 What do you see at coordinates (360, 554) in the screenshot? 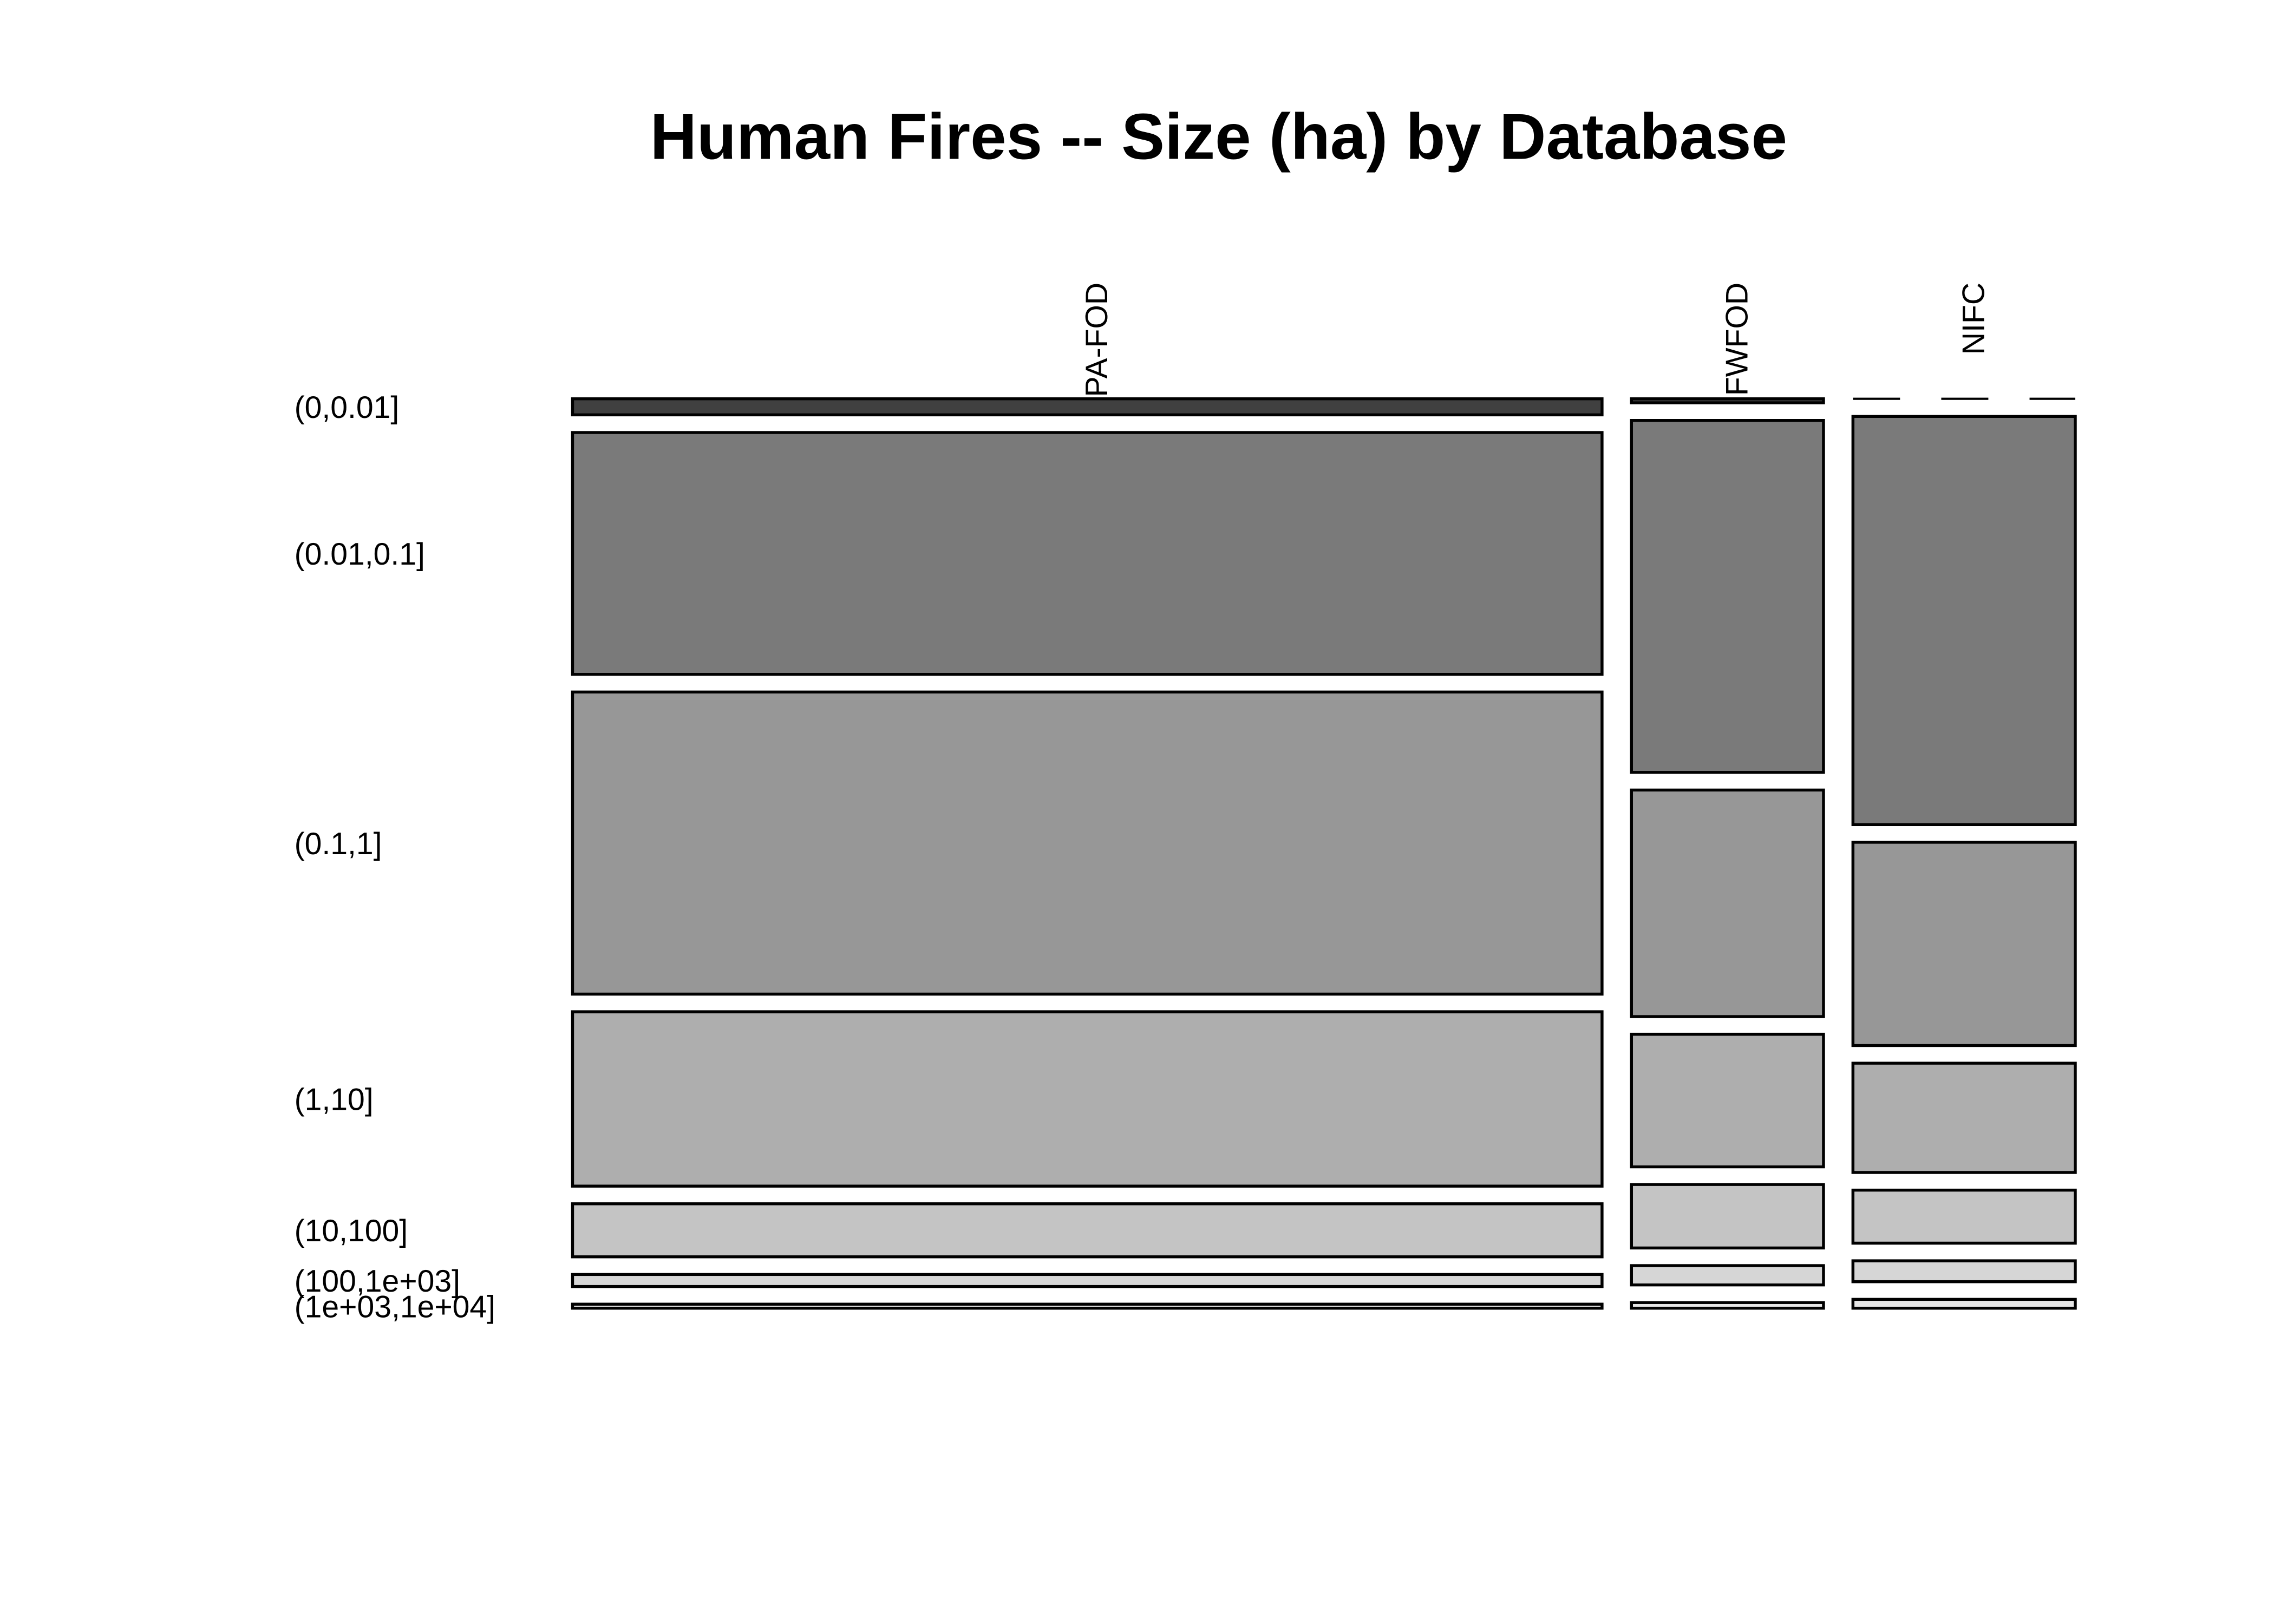
I see `row-label: (0.01,0.1]` at bounding box center [360, 554].